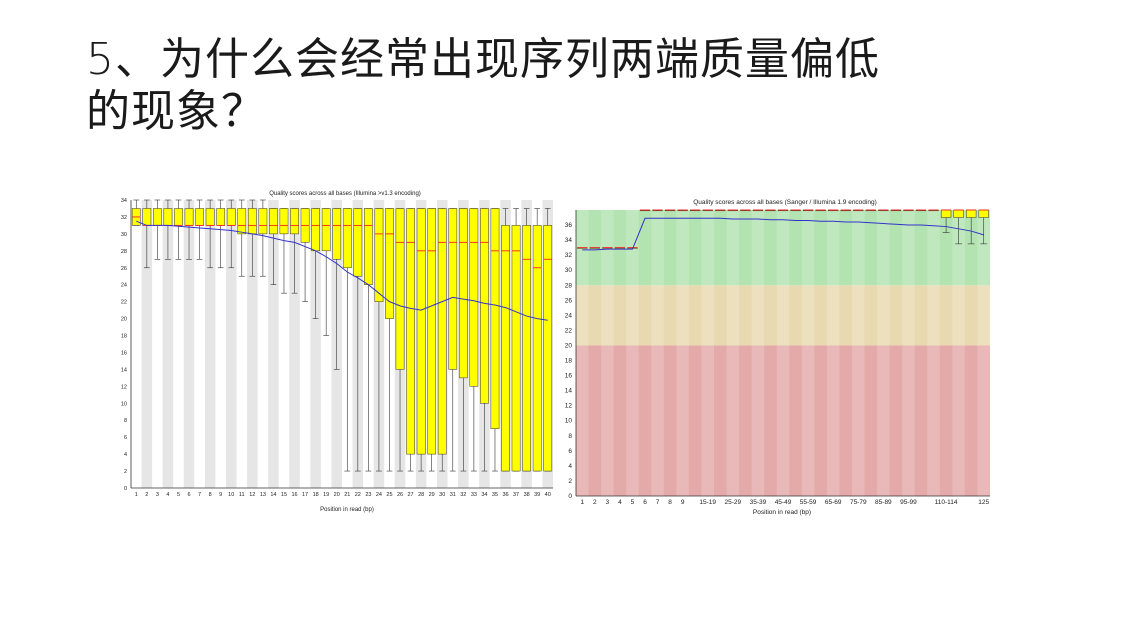  I want to click on y-tick-label: 14, so click(569, 391).